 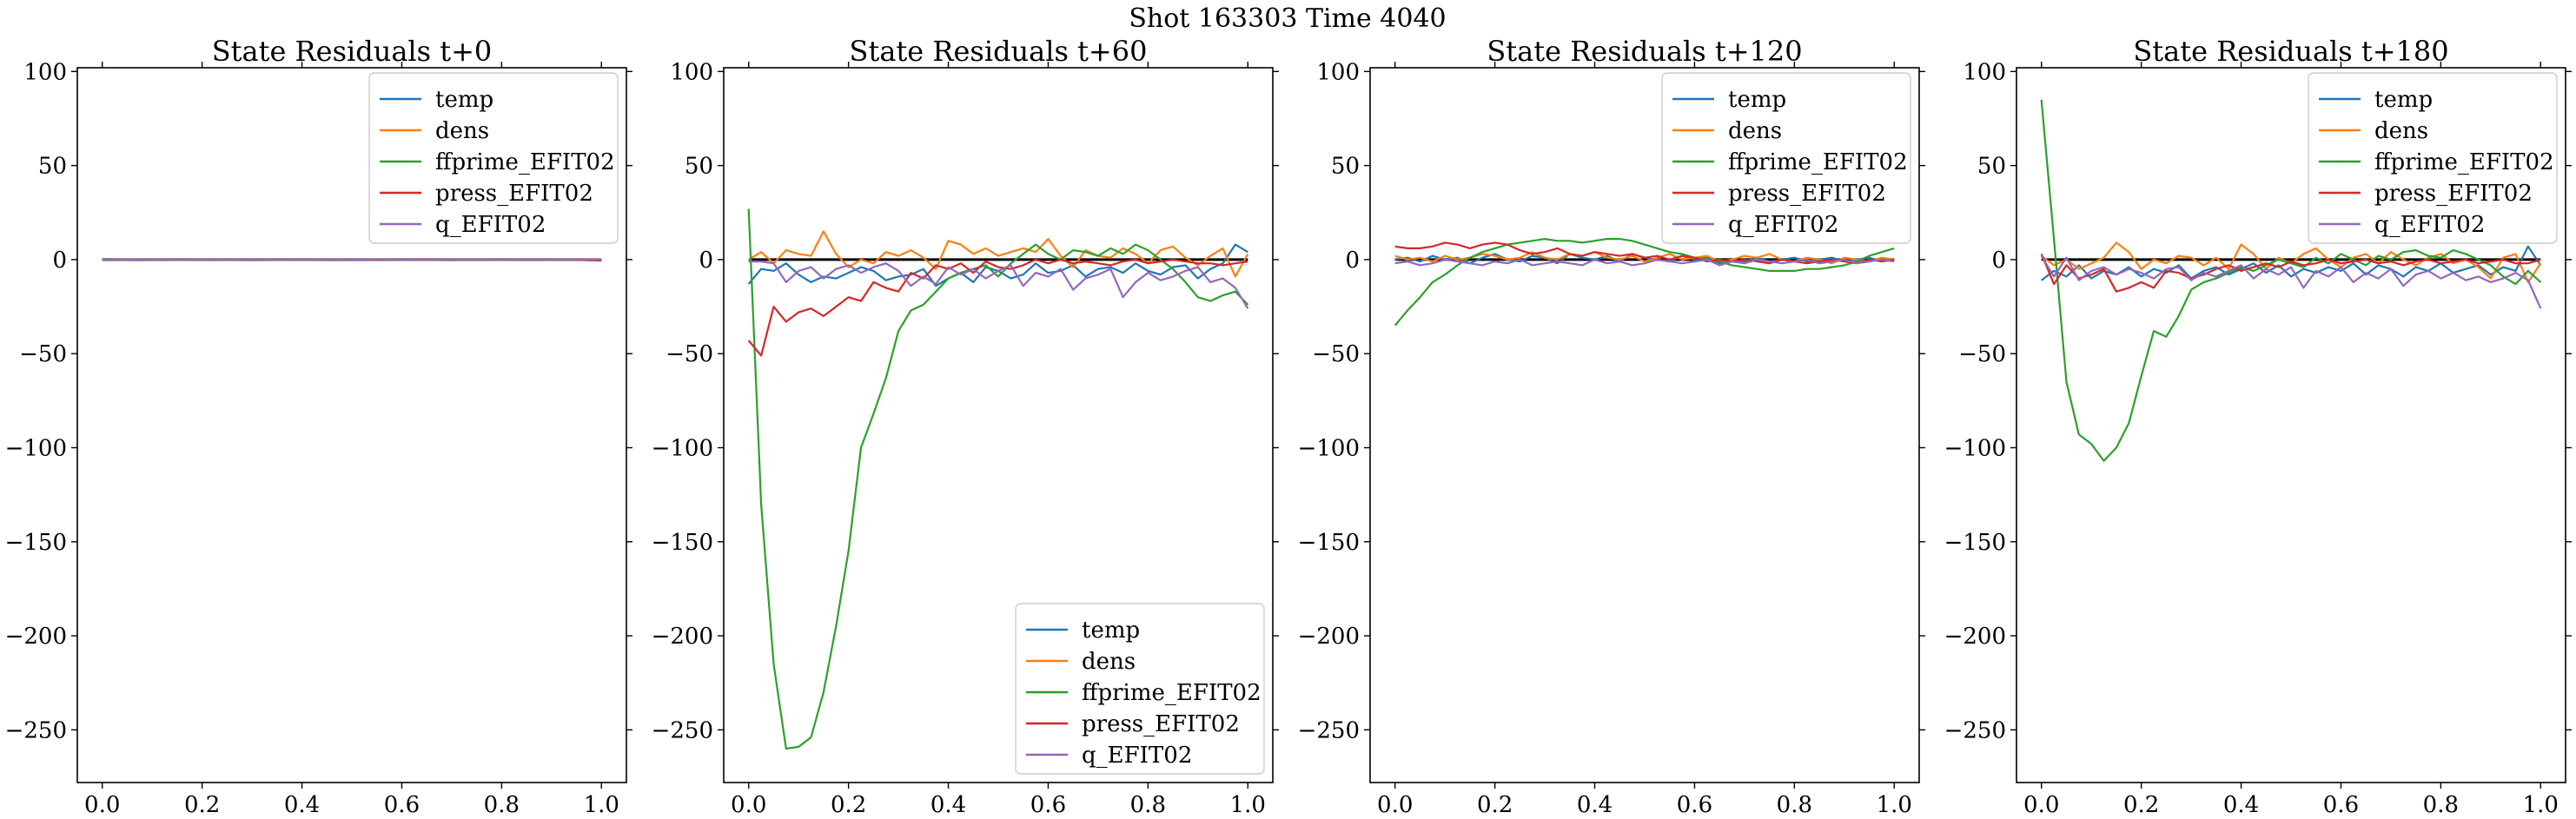 What do you see at coordinates (2291, 263) in the screenshot?
I see `series-line-temp` at bounding box center [2291, 263].